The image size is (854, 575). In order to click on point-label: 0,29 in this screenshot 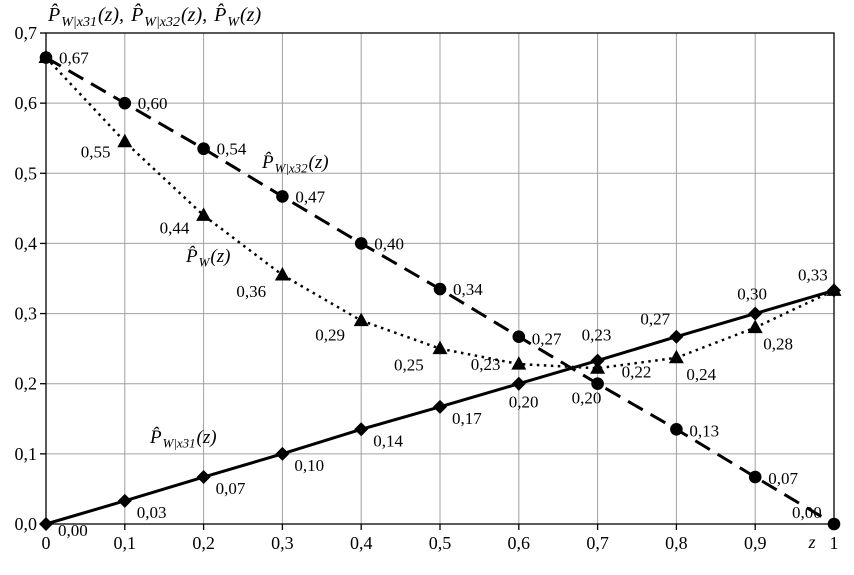, I will do `click(330, 335)`.